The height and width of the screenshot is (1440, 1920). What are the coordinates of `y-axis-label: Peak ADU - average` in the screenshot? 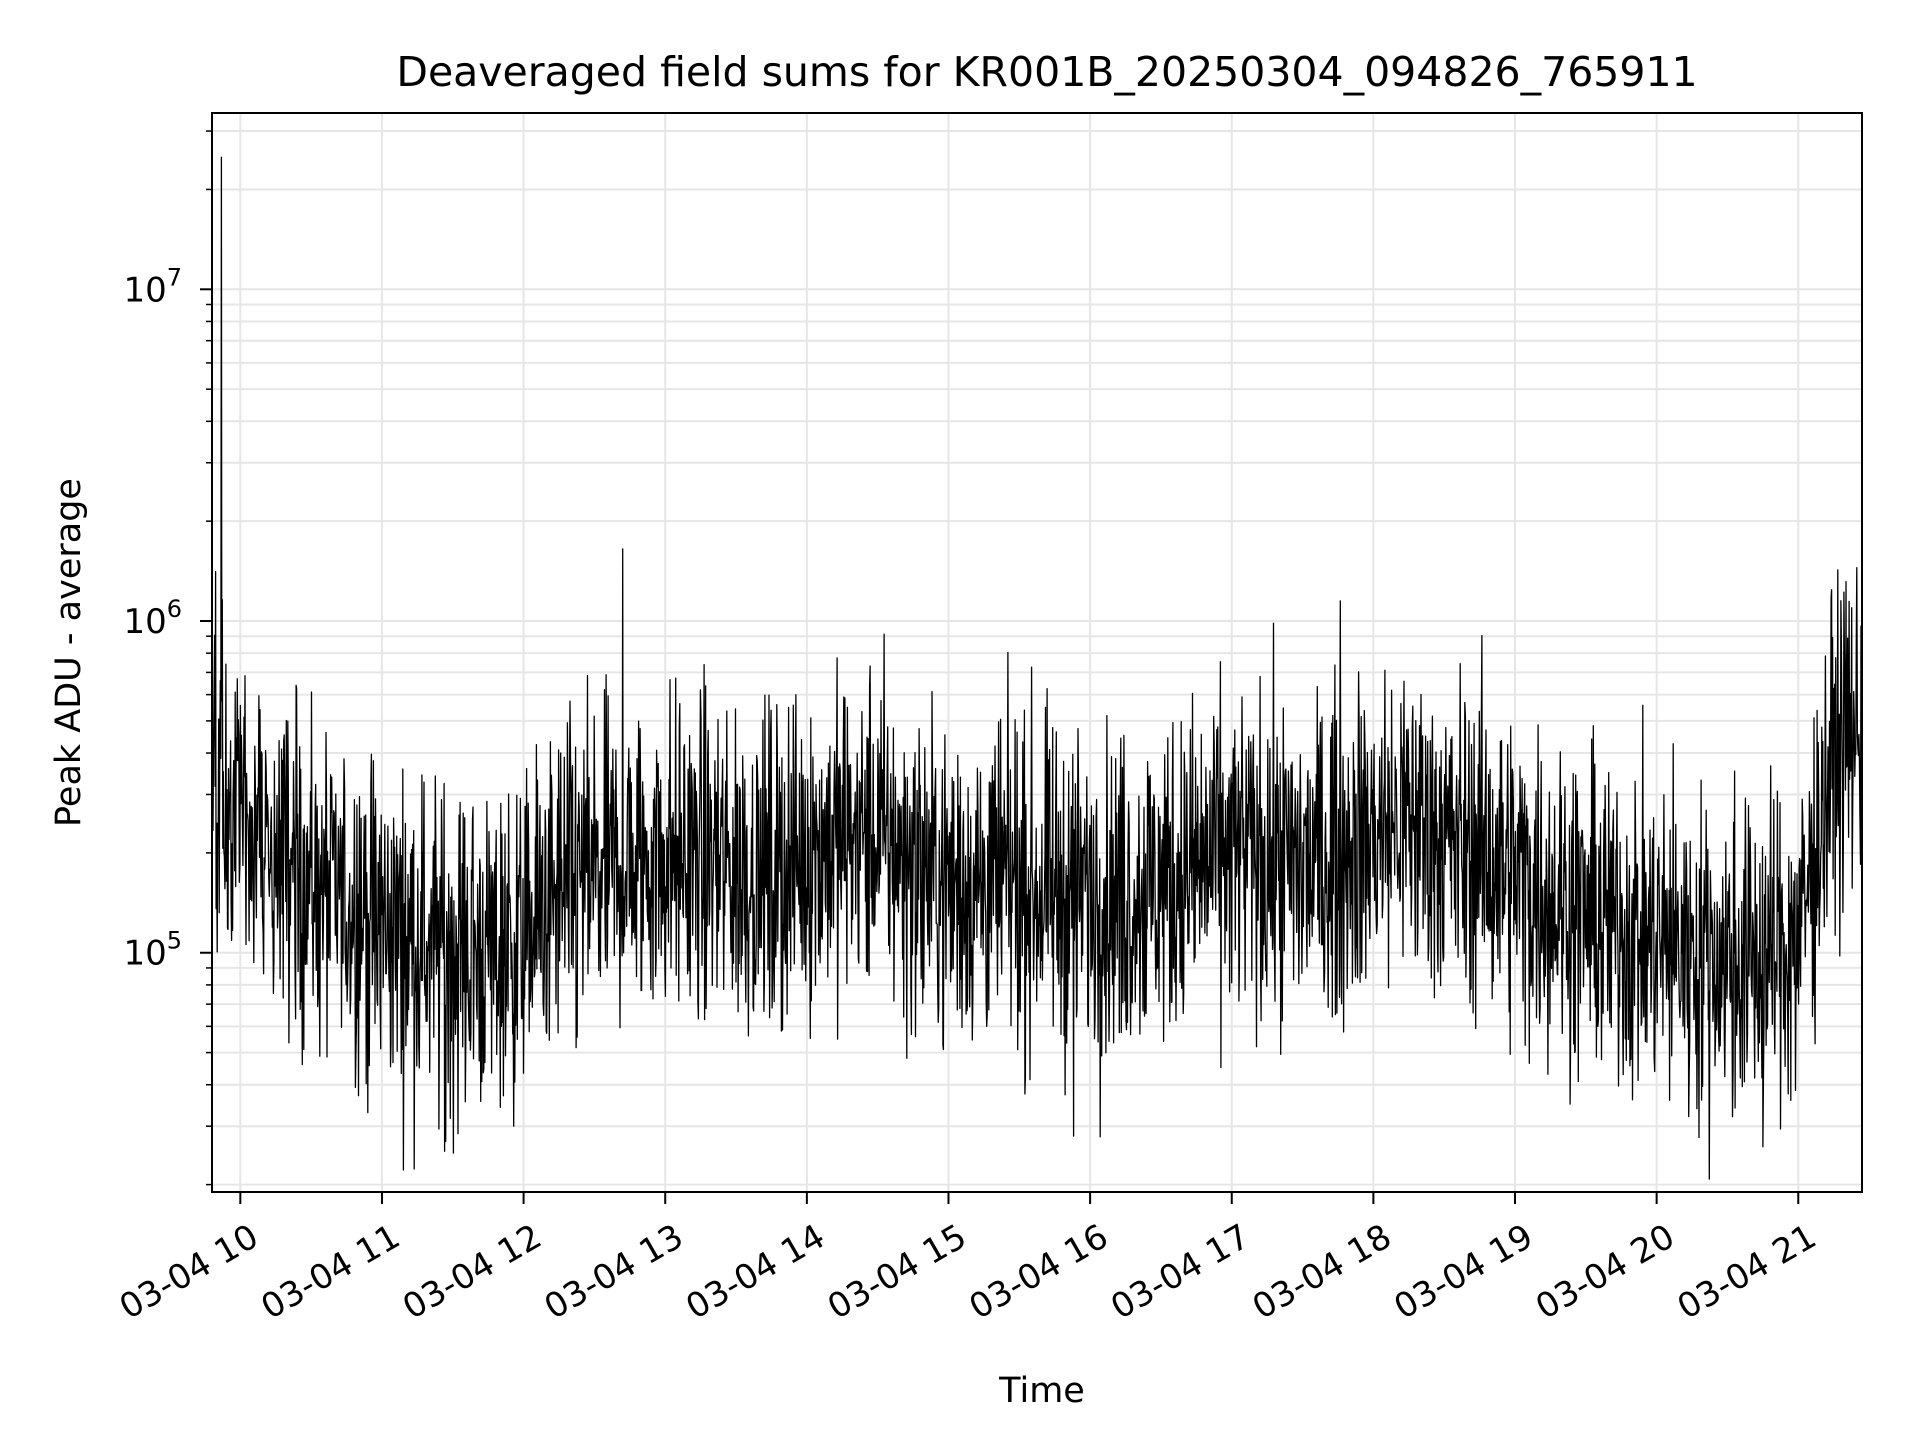 It's located at (69, 652).